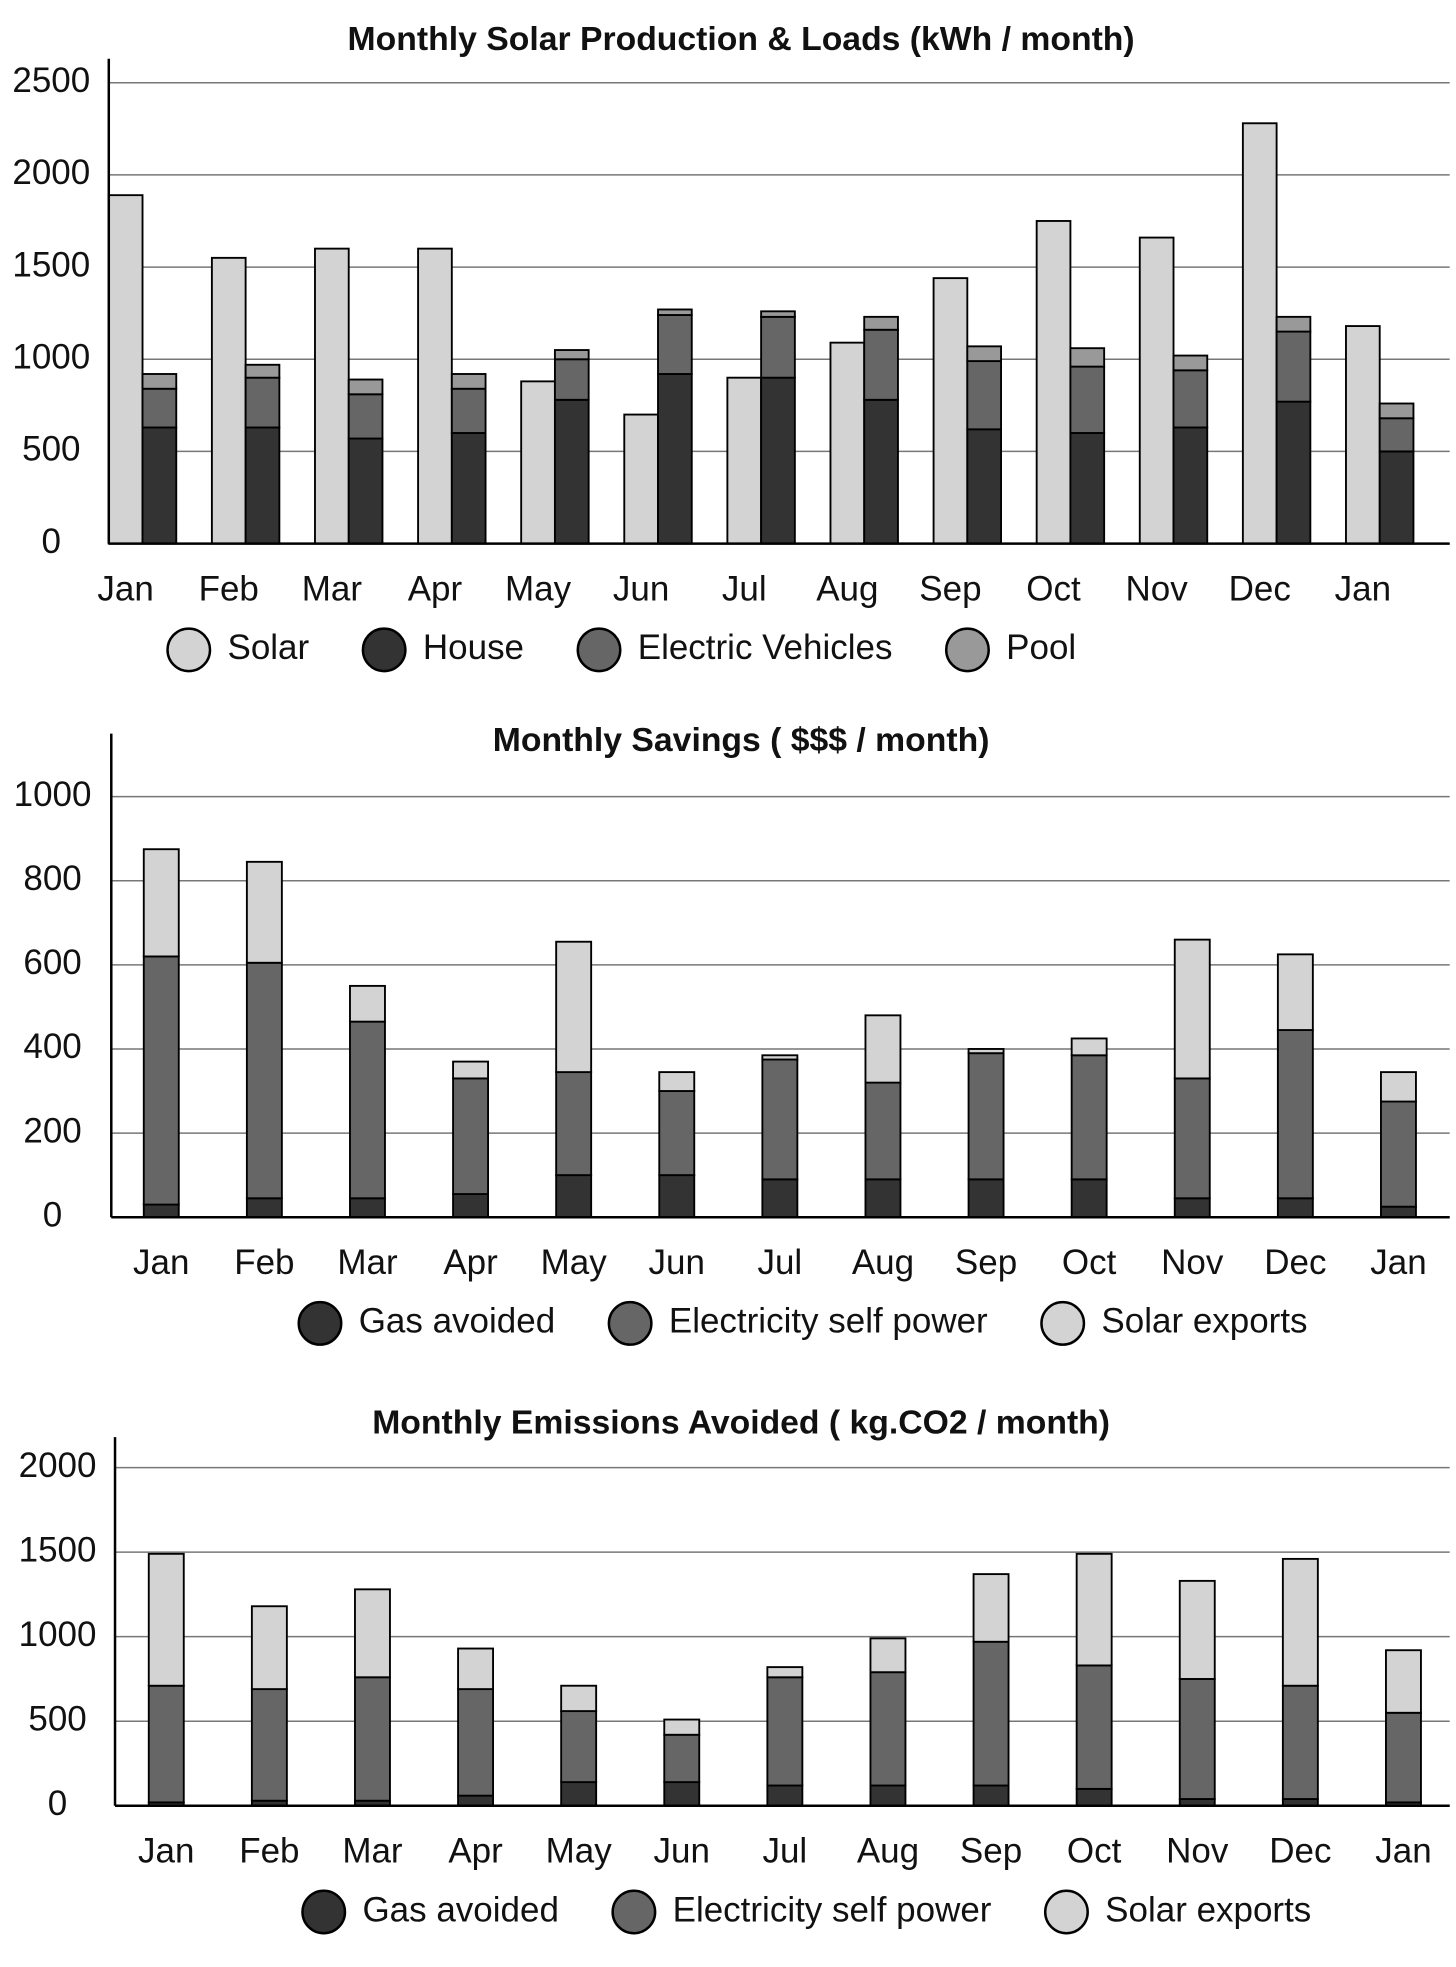  What do you see at coordinates (784, 1851) in the screenshot?
I see `x-tick-label: Jul` at bounding box center [784, 1851].